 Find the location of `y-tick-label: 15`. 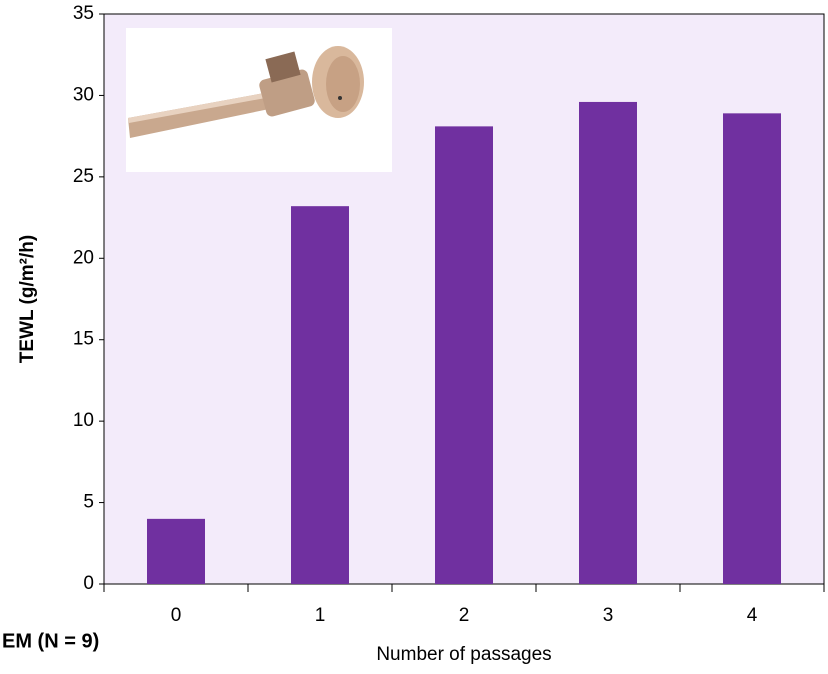

y-tick-label: 15 is located at coordinates (83, 339).